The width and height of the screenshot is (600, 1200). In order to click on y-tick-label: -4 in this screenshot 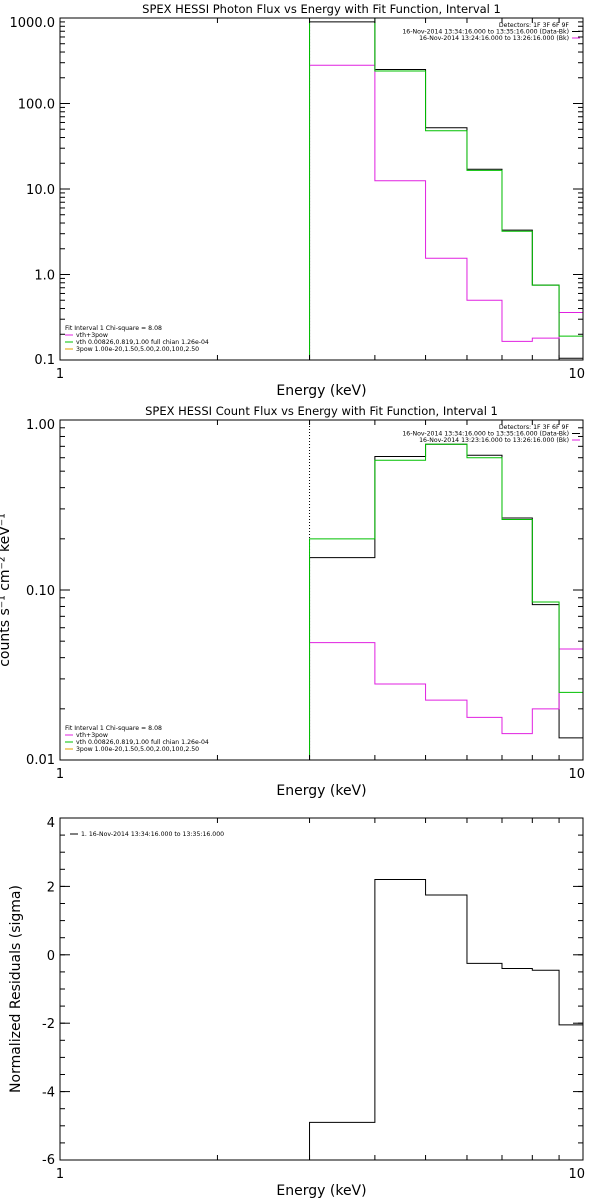, I will do `click(48, 1093)`.